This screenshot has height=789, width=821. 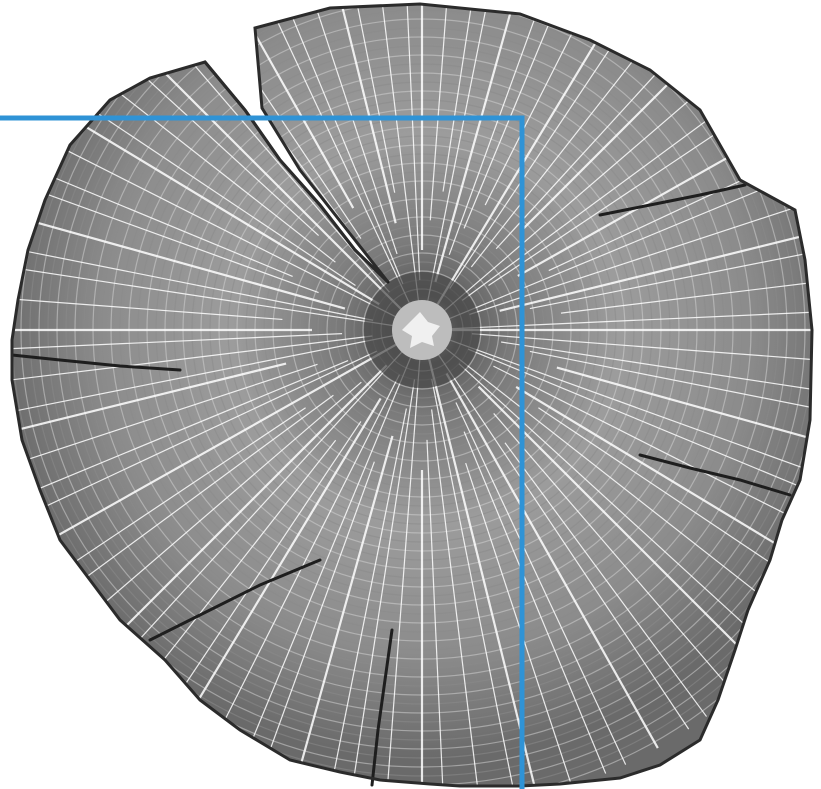 I want to click on pith-center, so click(x=422, y=330).